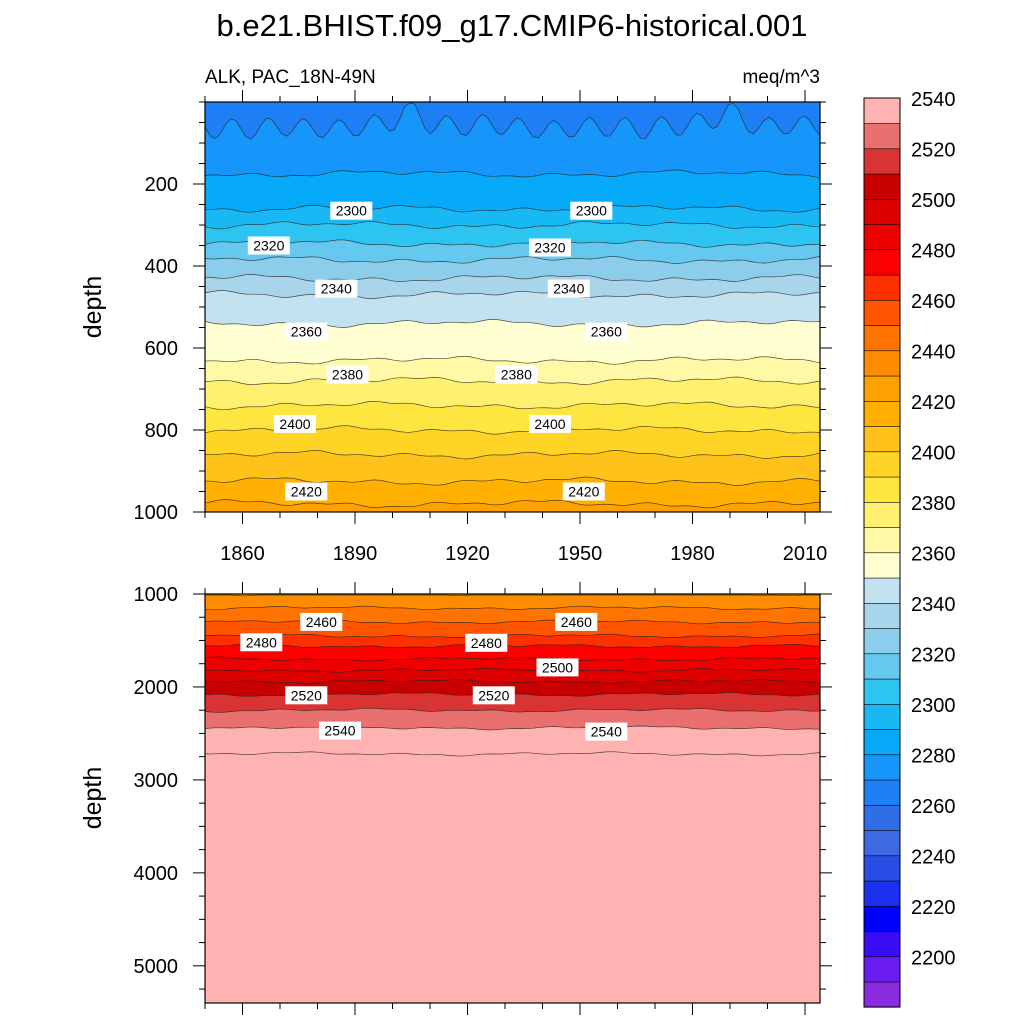 The image size is (1024, 1024). I want to click on svg-text: 2460, so click(321, 622).